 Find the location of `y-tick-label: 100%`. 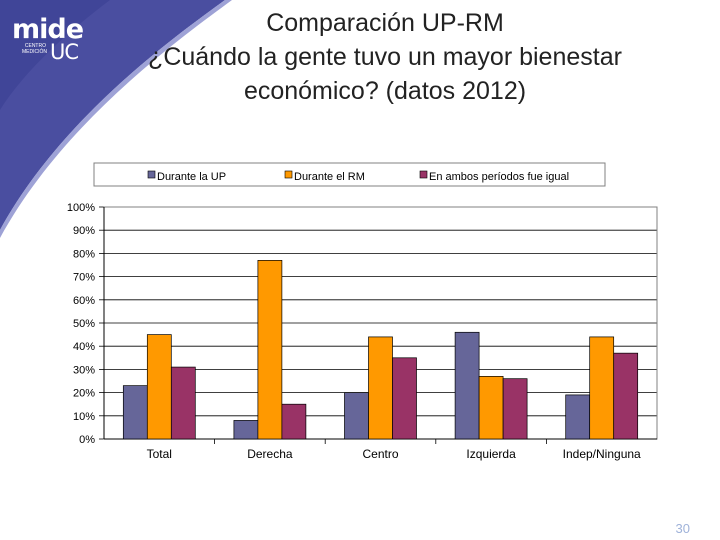

y-tick-label: 100% is located at coordinates (81, 208).